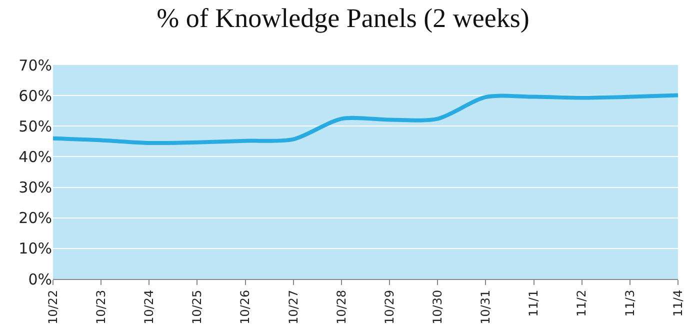 The image size is (686, 332). I want to click on y-tick-label: 50%, so click(35, 126).